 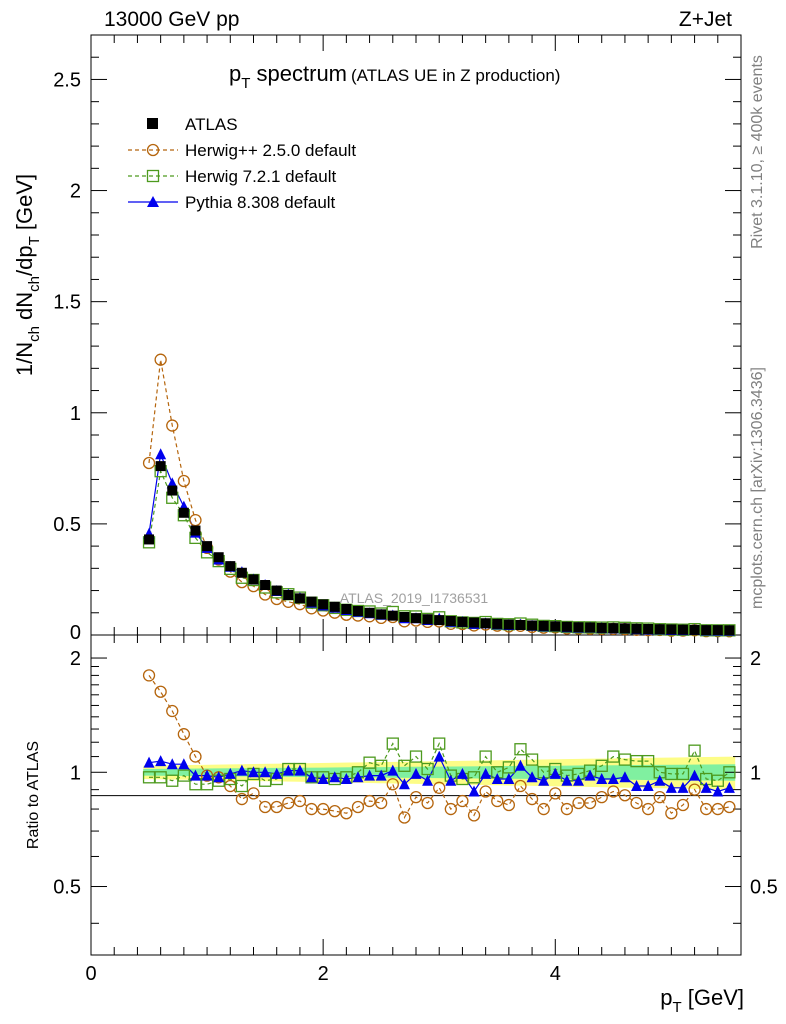 What do you see at coordinates (171, 19) in the screenshot?
I see `energy-label: 13000 GeV pp` at bounding box center [171, 19].